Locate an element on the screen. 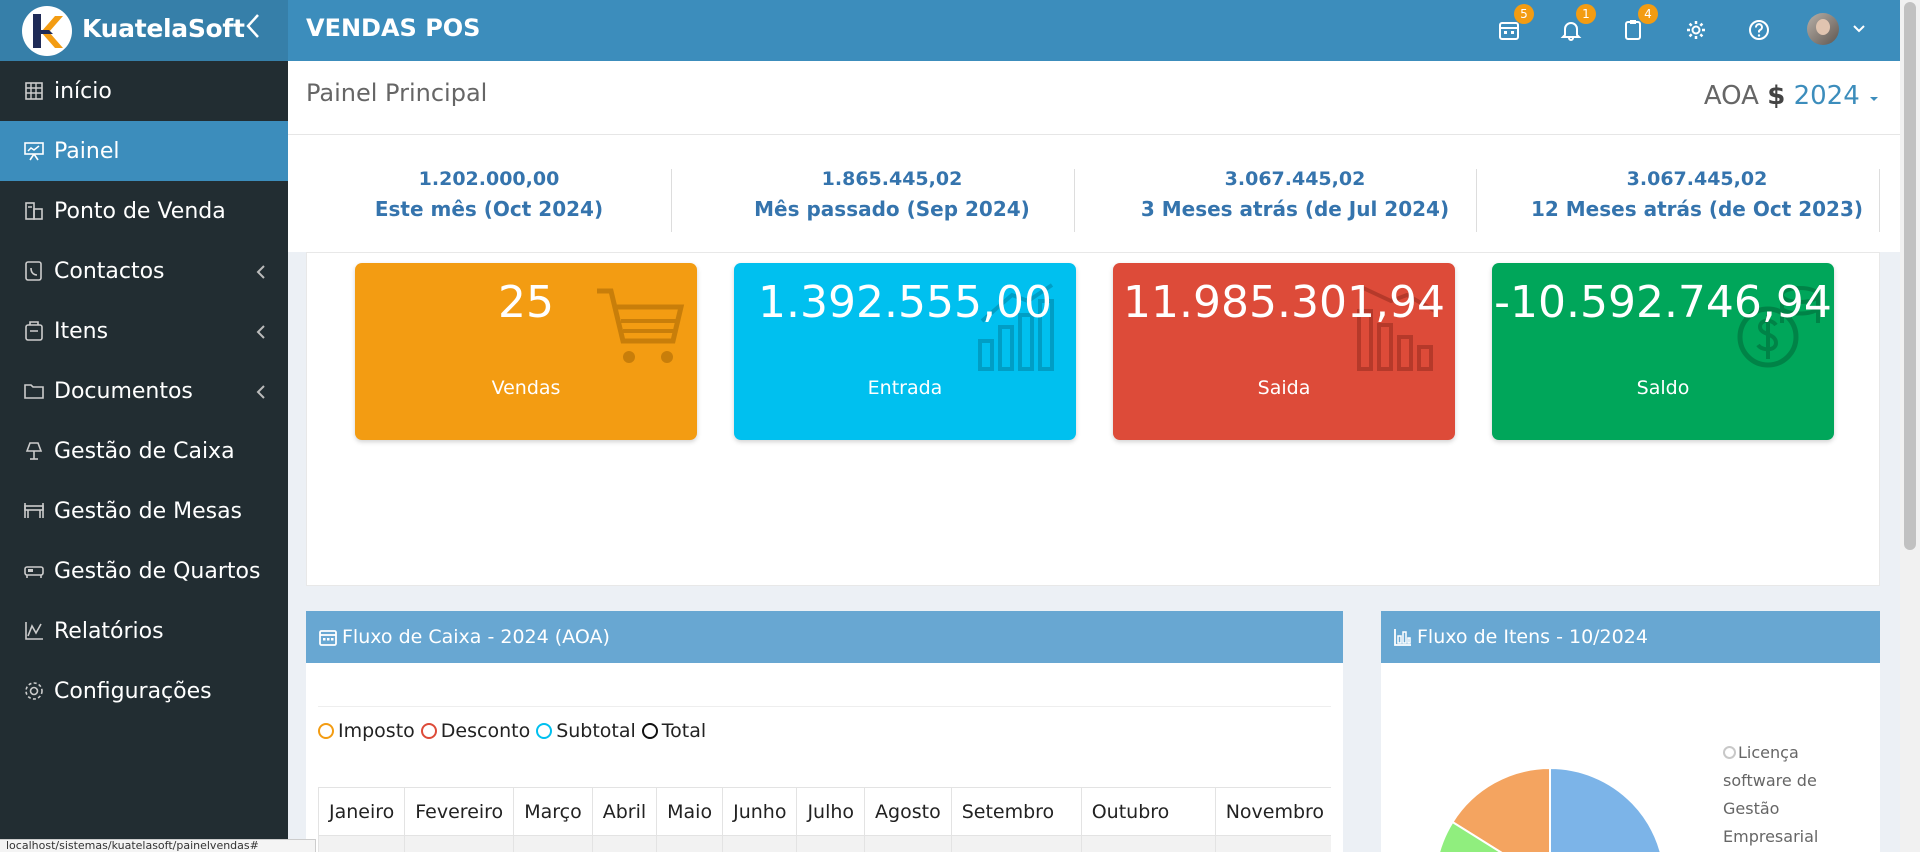  sidebar-item-itens: Itens is located at coordinates (144, 331).